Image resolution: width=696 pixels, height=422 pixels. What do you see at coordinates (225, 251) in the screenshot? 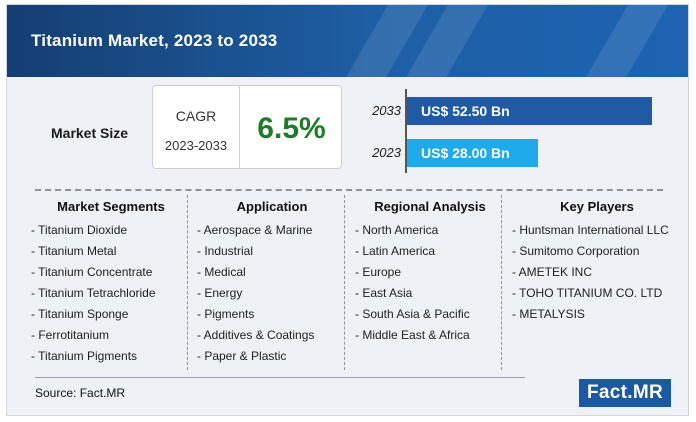
I see `list-item: - Industrial` at bounding box center [225, 251].